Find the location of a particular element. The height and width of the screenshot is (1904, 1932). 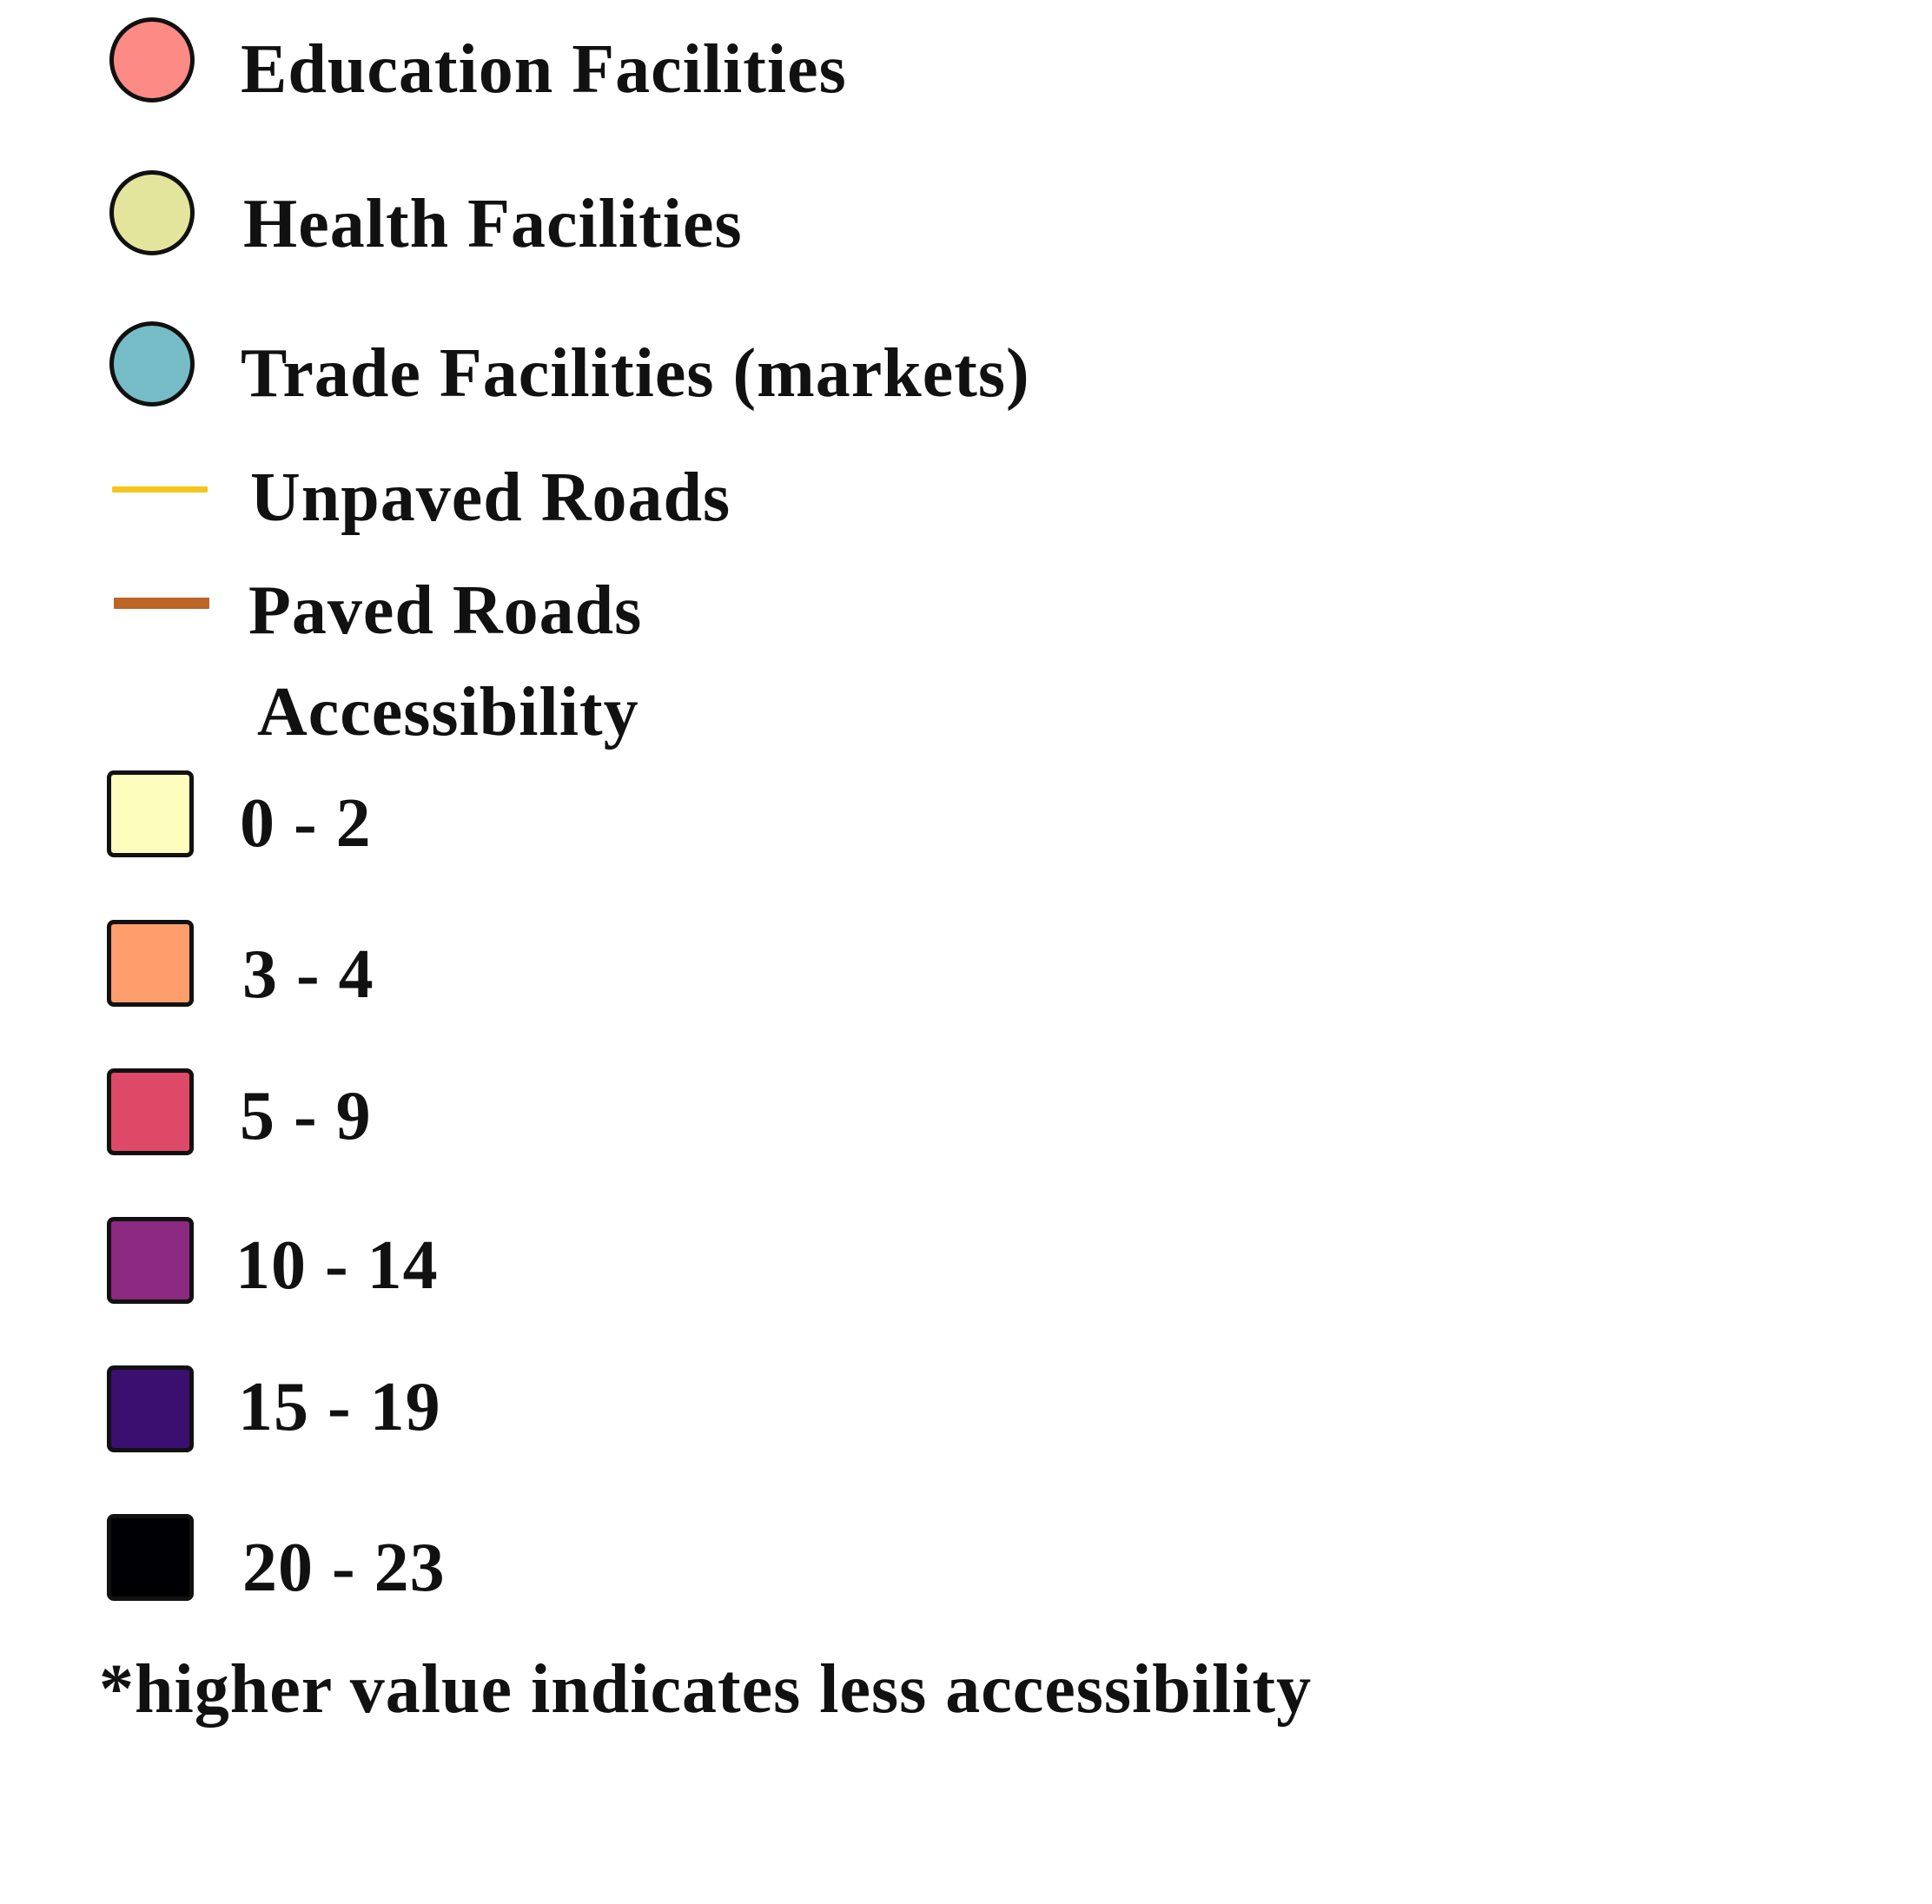

health-facilities-circle-icon is located at coordinates (152, 212).